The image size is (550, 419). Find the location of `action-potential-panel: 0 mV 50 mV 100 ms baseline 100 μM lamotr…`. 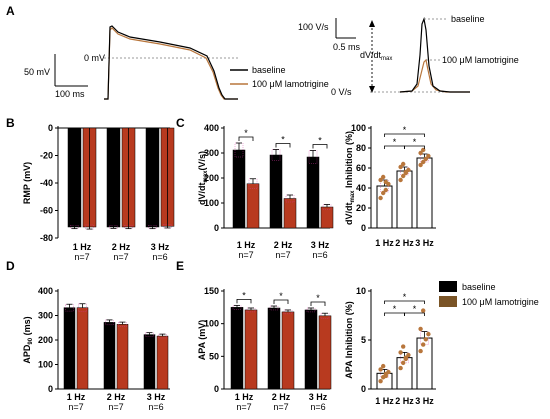

action-potential-panel: 0 mV 50 mV 100 ms baseline 100 μM lamotr… is located at coordinates (176, 62).